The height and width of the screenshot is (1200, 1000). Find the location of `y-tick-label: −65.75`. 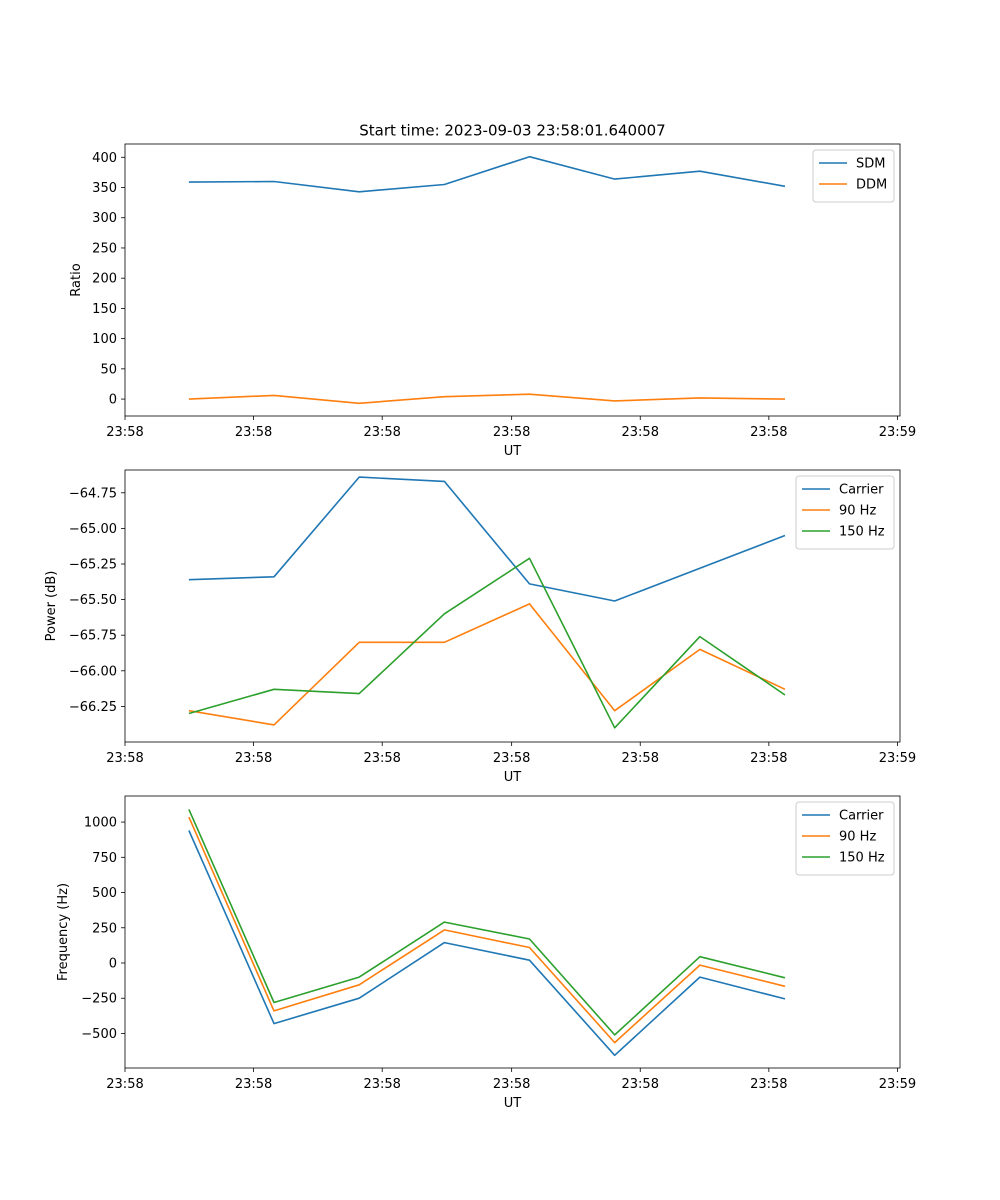

y-tick-label: −65.75 is located at coordinates (93, 636).